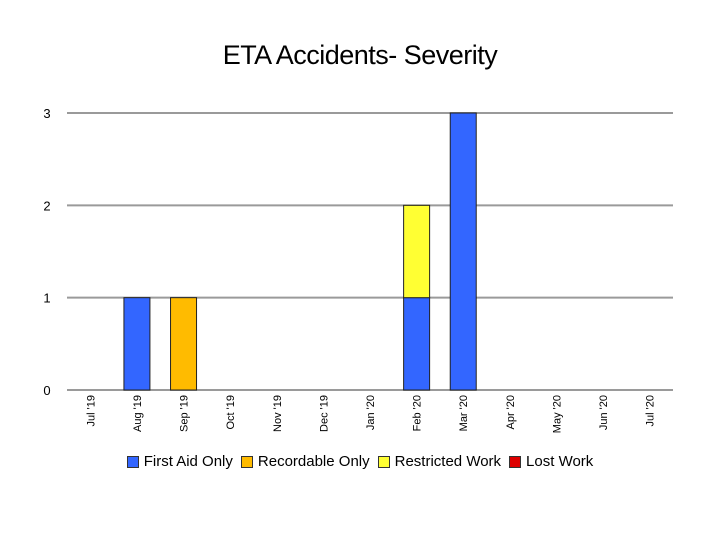 The image size is (720, 540). I want to click on legend-label: Restricted Work, so click(448, 461).